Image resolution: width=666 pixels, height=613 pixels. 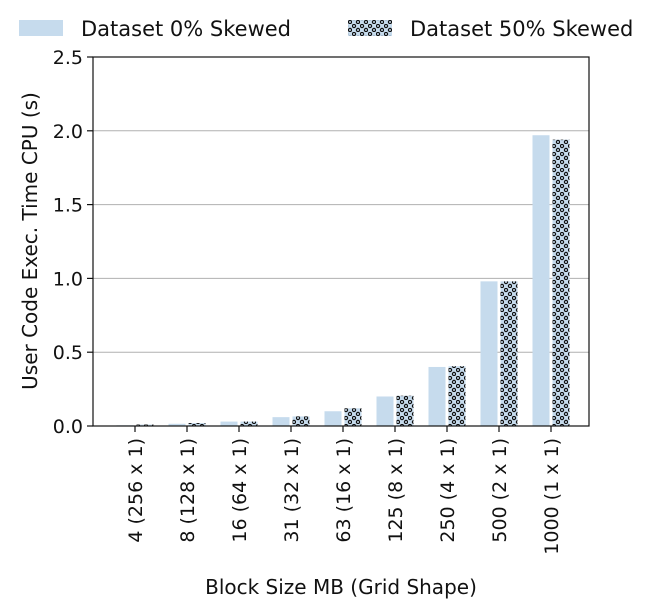 What do you see at coordinates (326, 29) in the screenshot?
I see `legend: Dataset 0% Skewed Dataset 50% Skewed` at bounding box center [326, 29].